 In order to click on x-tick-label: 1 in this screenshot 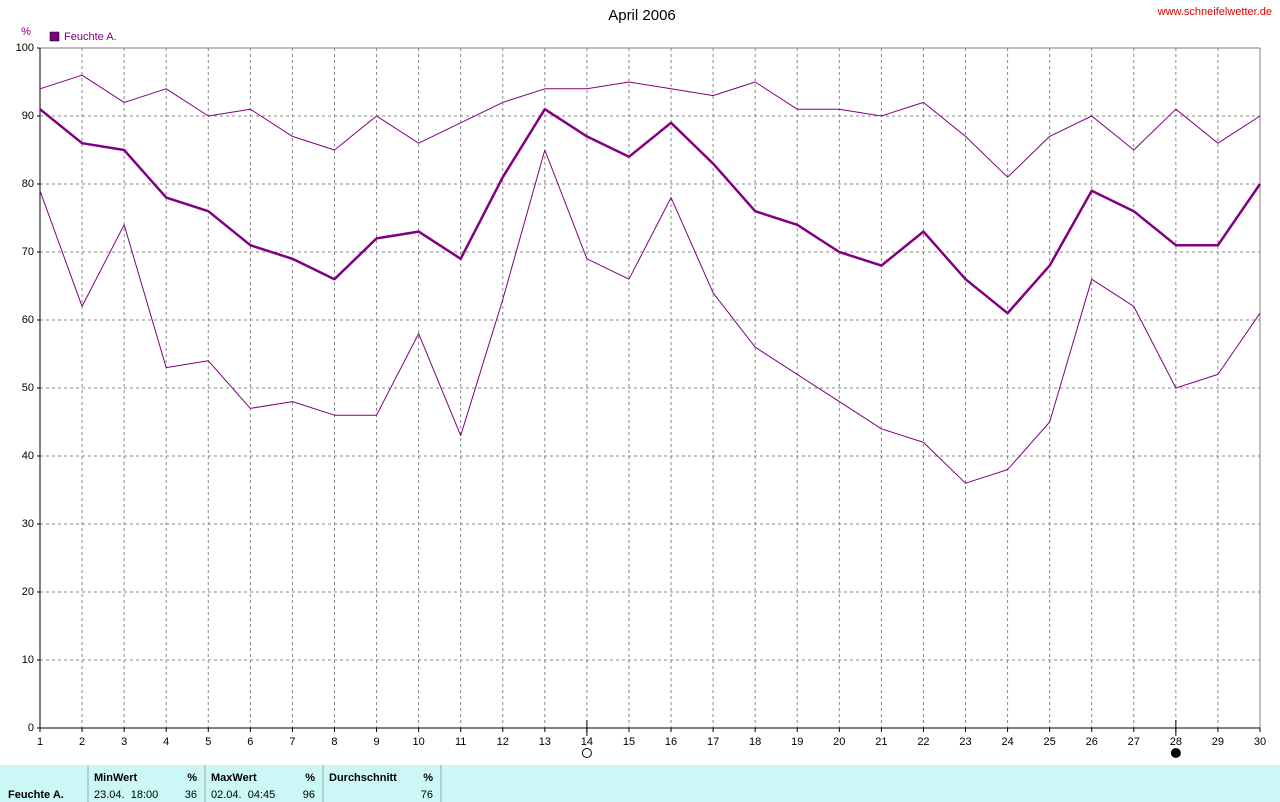, I will do `click(40, 742)`.